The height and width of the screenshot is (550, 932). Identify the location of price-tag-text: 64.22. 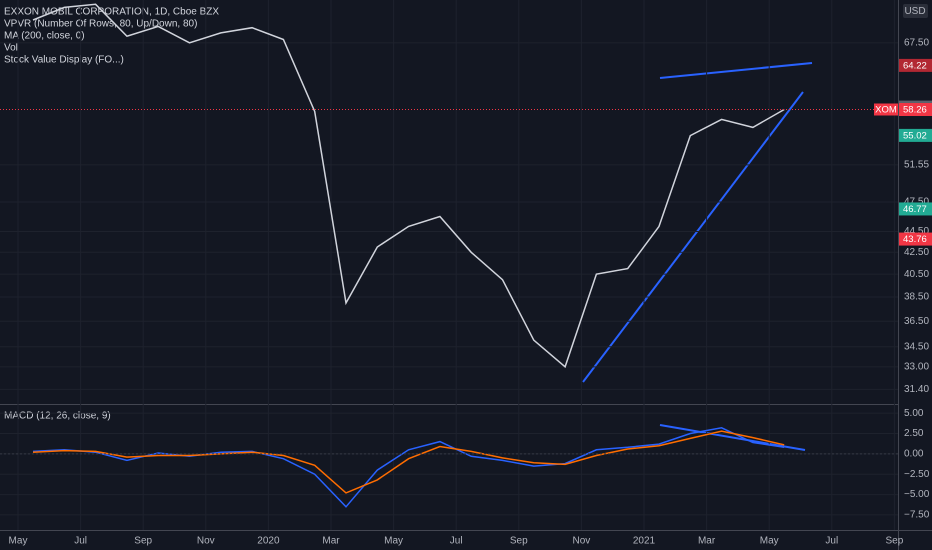
(915, 65).